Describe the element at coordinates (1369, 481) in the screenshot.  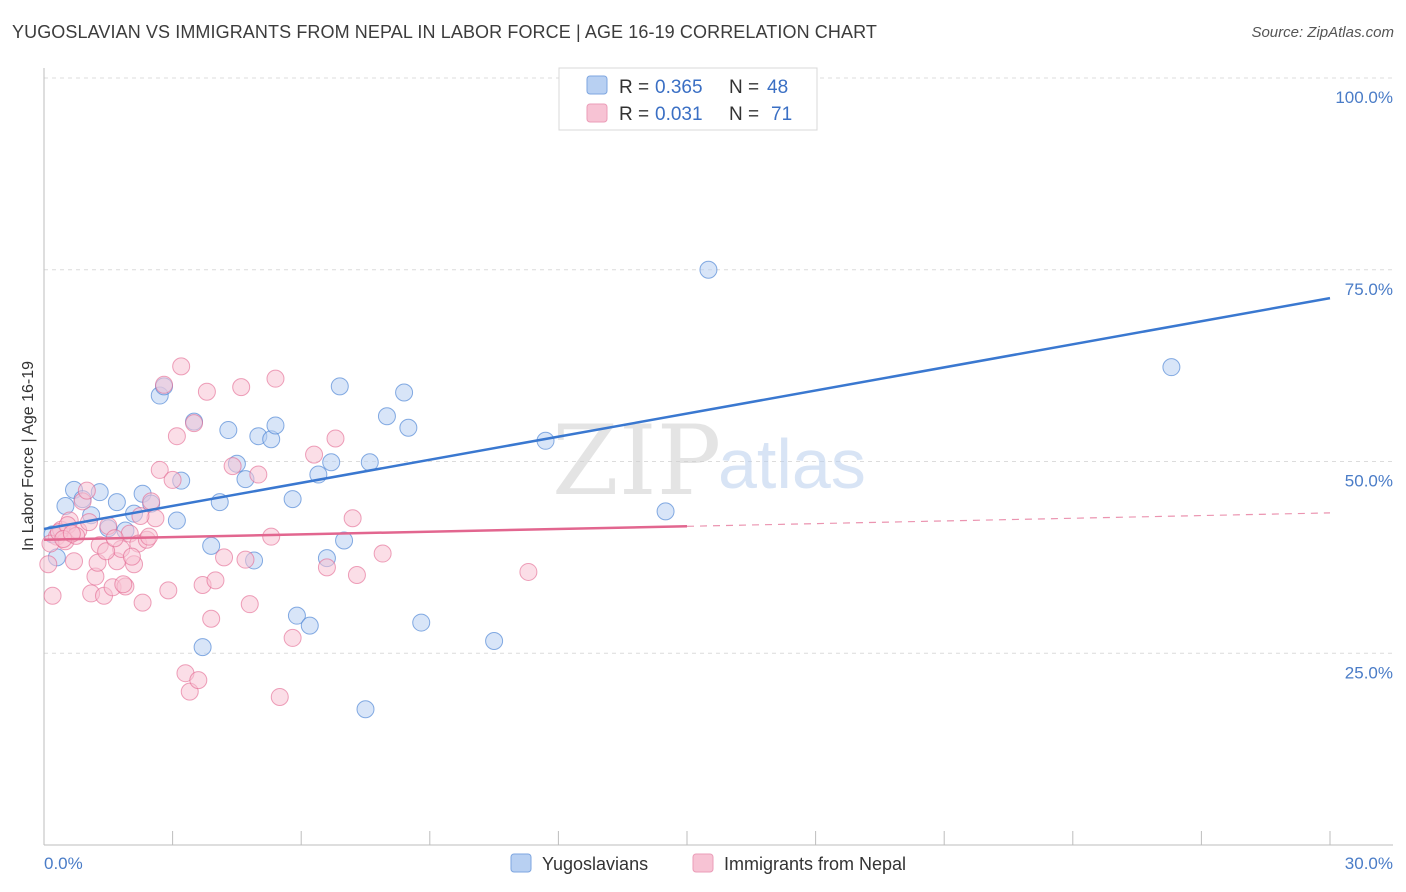
I see `y-tick-label-1: 50.0%` at that location.